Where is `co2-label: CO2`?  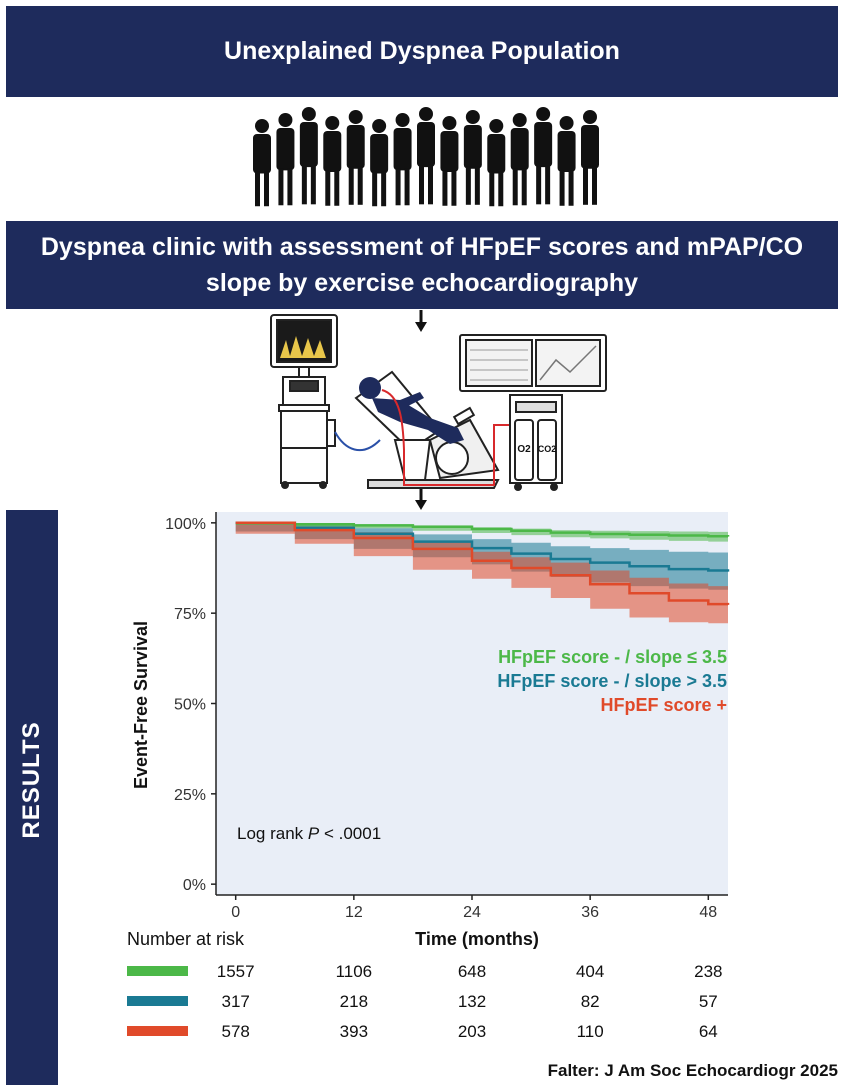
co2-label: CO2 is located at coordinates (547, 449).